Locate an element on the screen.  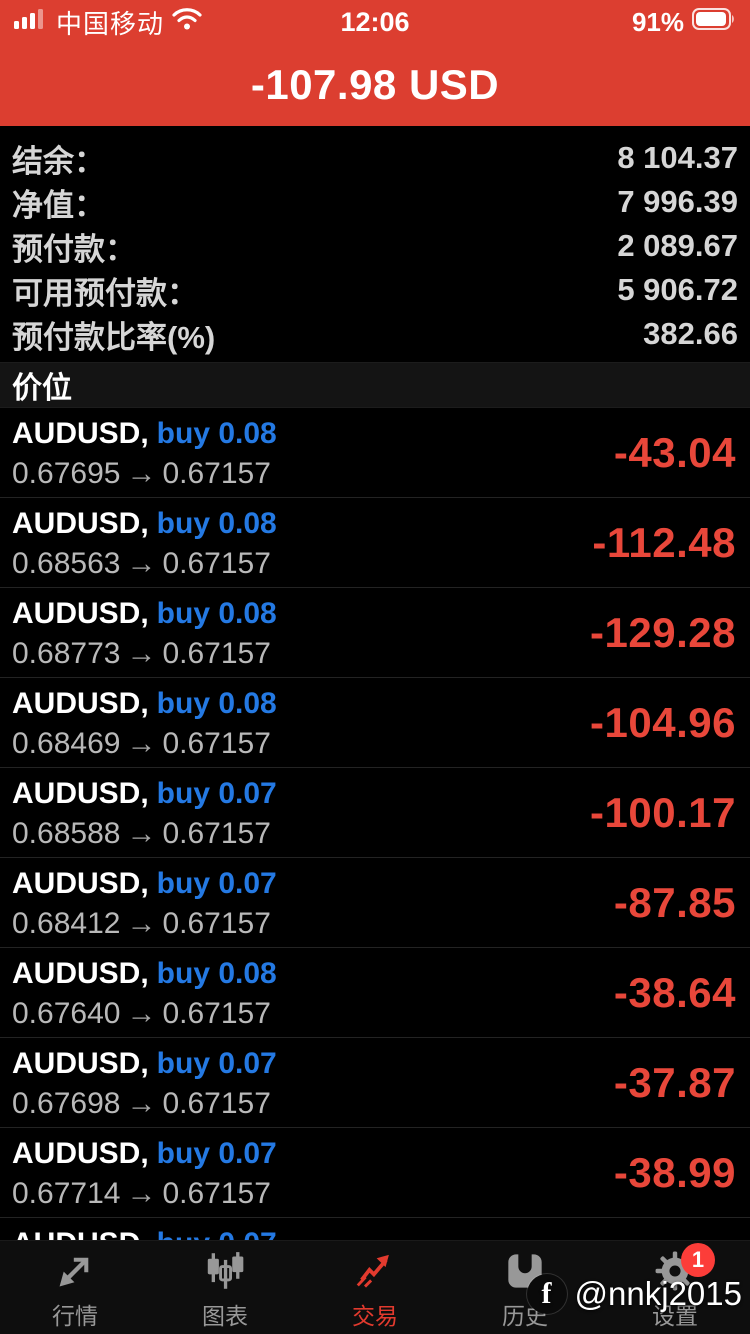
tab-trade: 交易 is located at coordinates (375, 1287).